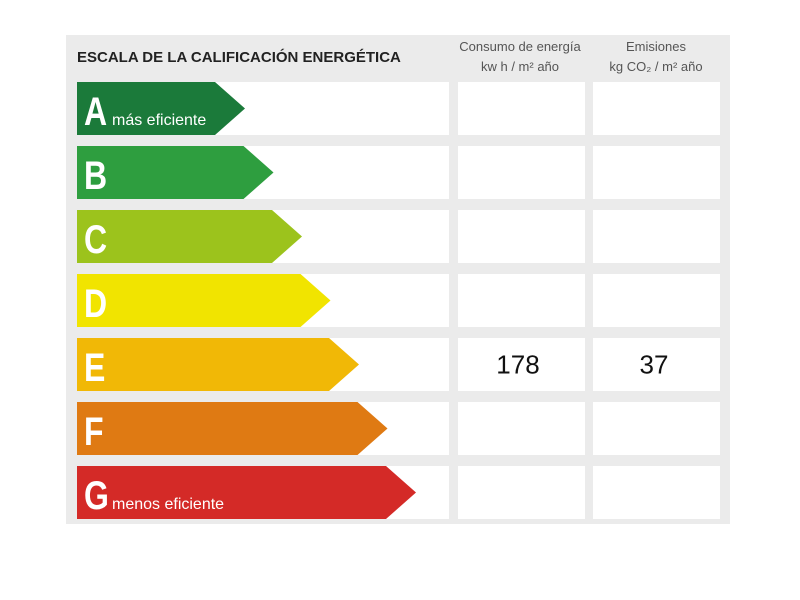 The image size is (800, 600). Describe the element at coordinates (168, 504) in the screenshot. I see `rating-note: menos eficiente` at that location.